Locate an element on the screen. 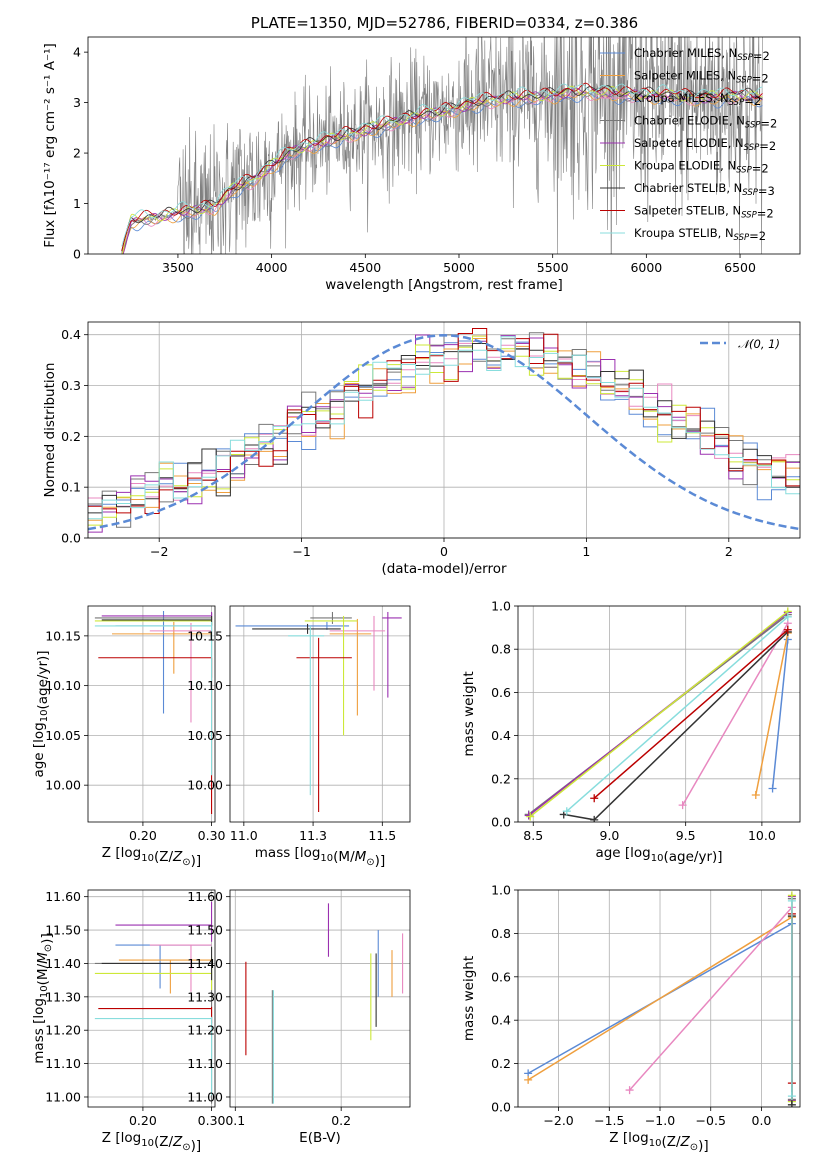  x-tick-label: −1 is located at coordinates (301, 551).